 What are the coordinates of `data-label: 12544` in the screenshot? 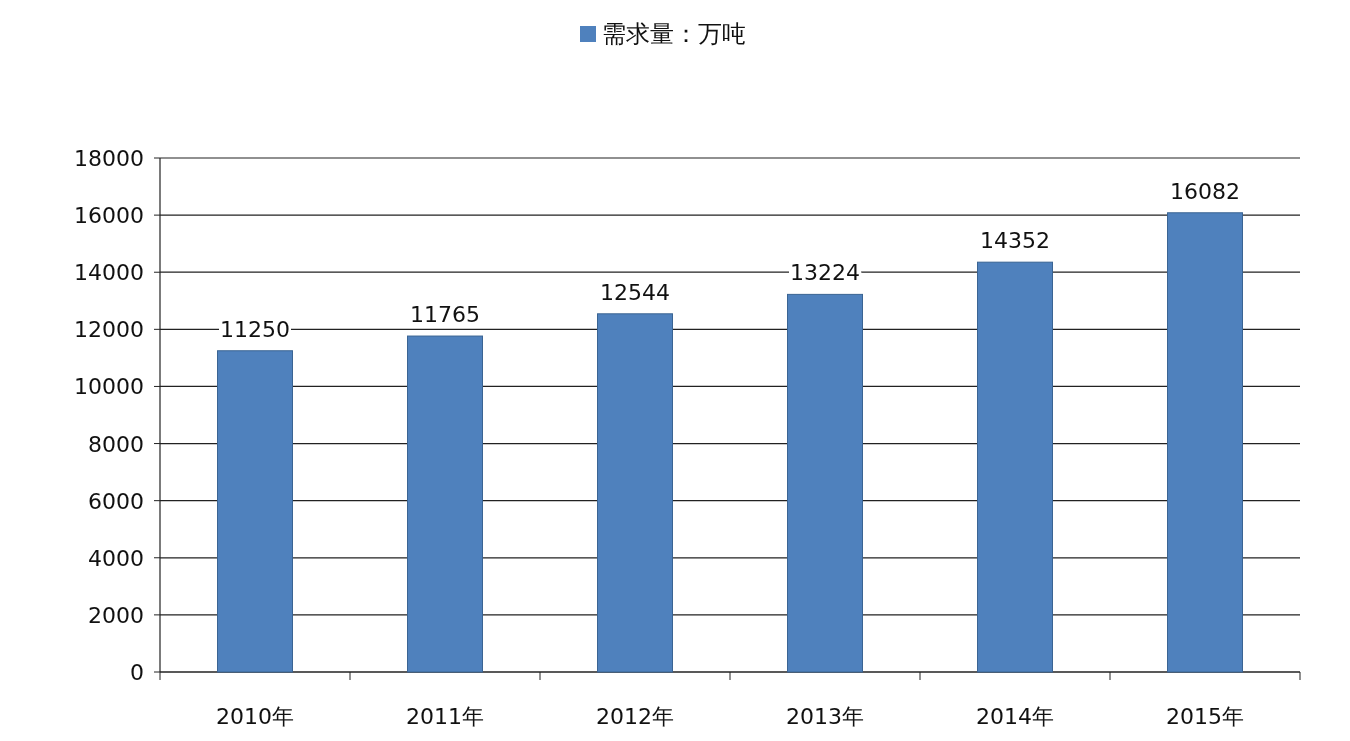 It's located at (635, 292).